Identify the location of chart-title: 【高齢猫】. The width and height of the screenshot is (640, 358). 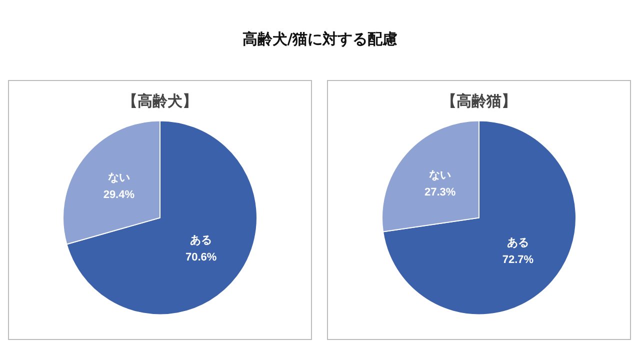
(479, 101).